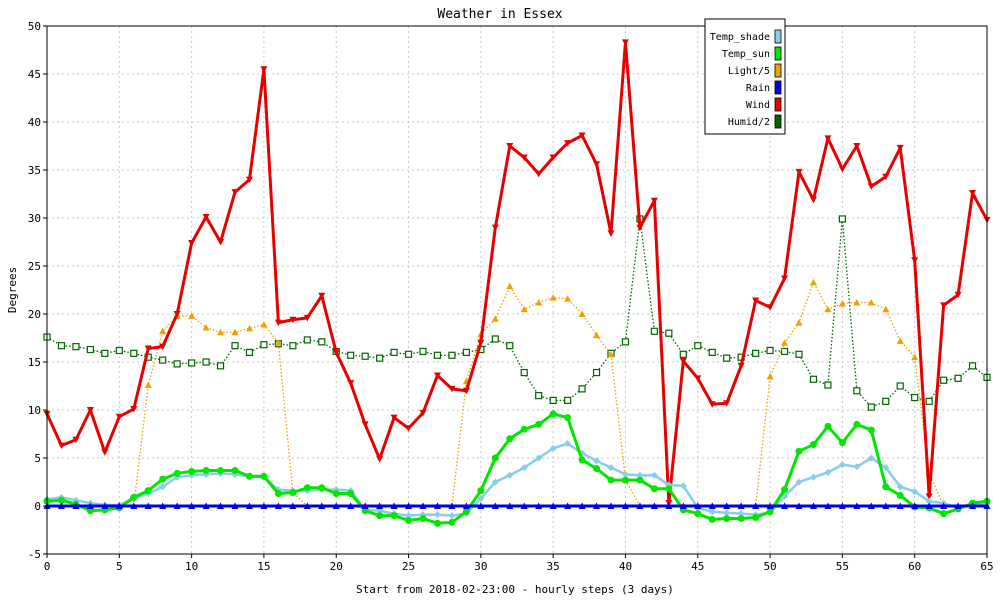 The image size is (1000, 600). Describe the element at coordinates (37, 458) in the screenshot. I see `y-tick-label: 5` at that location.